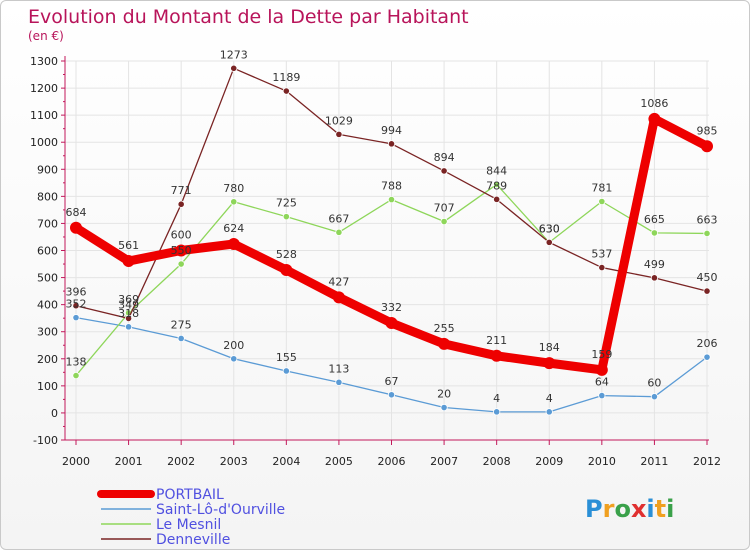  Describe the element at coordinates (444, 157) in the screenshot. I see `data-label-denneville: 894` at that location.